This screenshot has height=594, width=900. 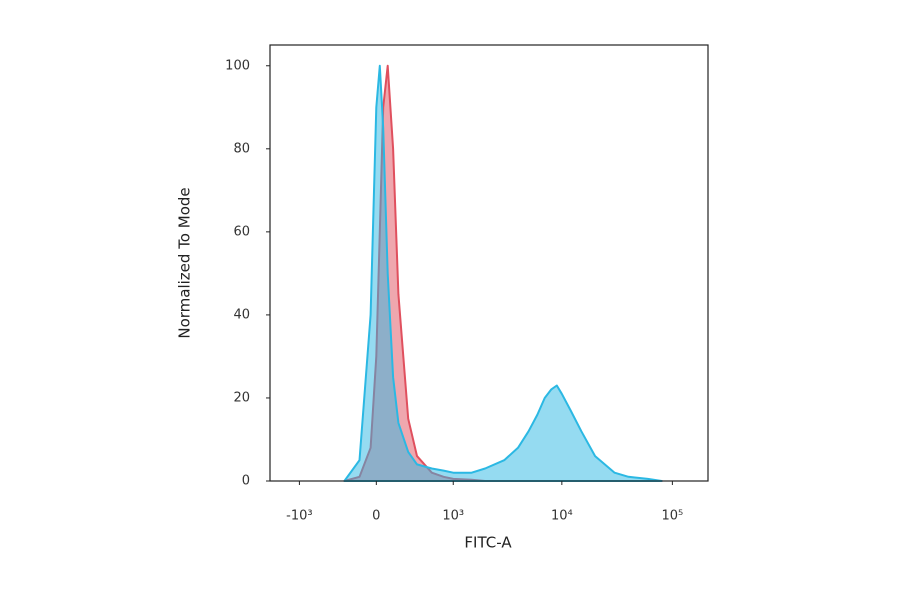 What do you see at coordinates (241, 397) in the screenshot?
I see `y-tick-label: 20` at bounding box center [241, 397].